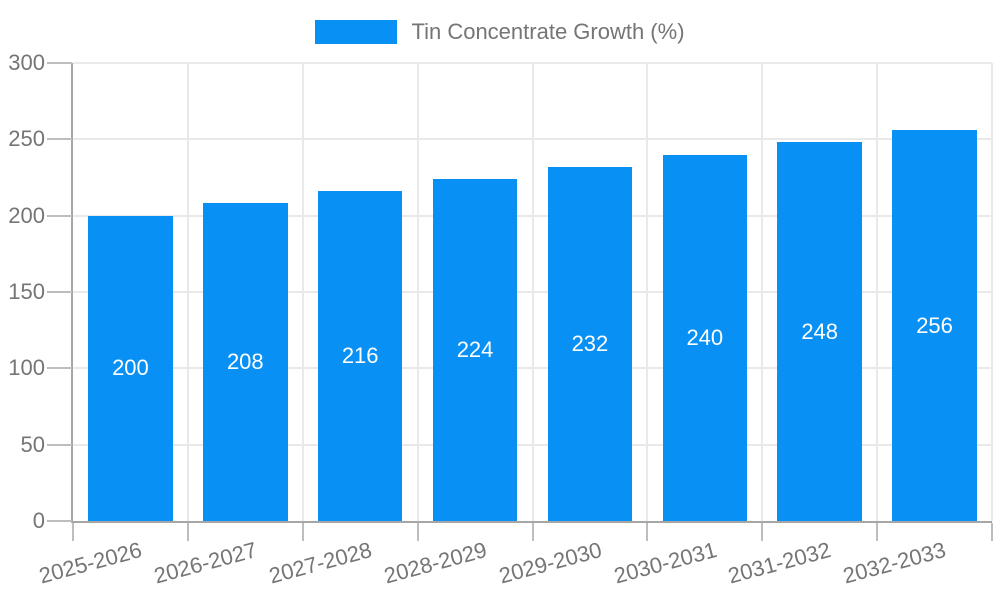 This screenshot has width=1000, height=600. What do you see at coordinates (90, 563) in the screenshot?
I see `x-tick-label: 2025-2026` at bounding box center [90, 563].